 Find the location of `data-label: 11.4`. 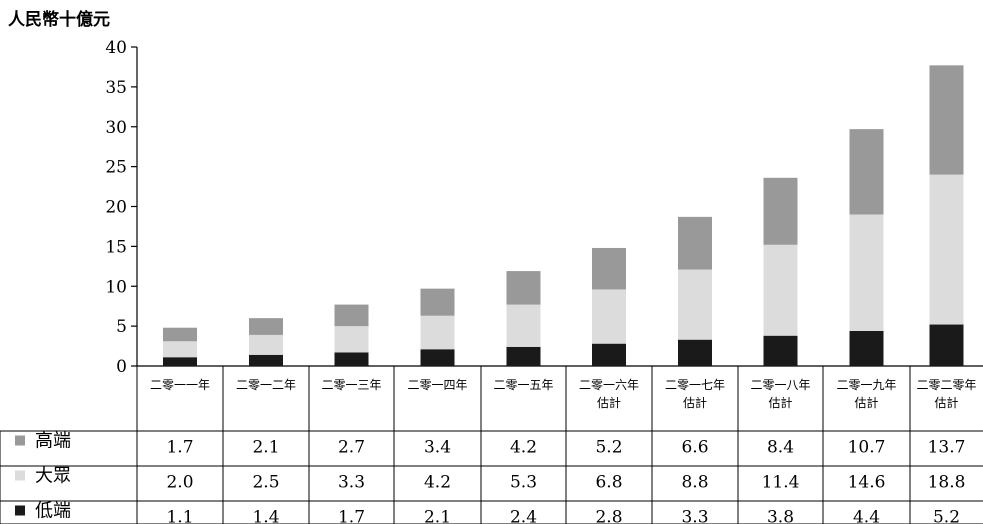

data-label: 11.4 is located at coordinates (781, 483).